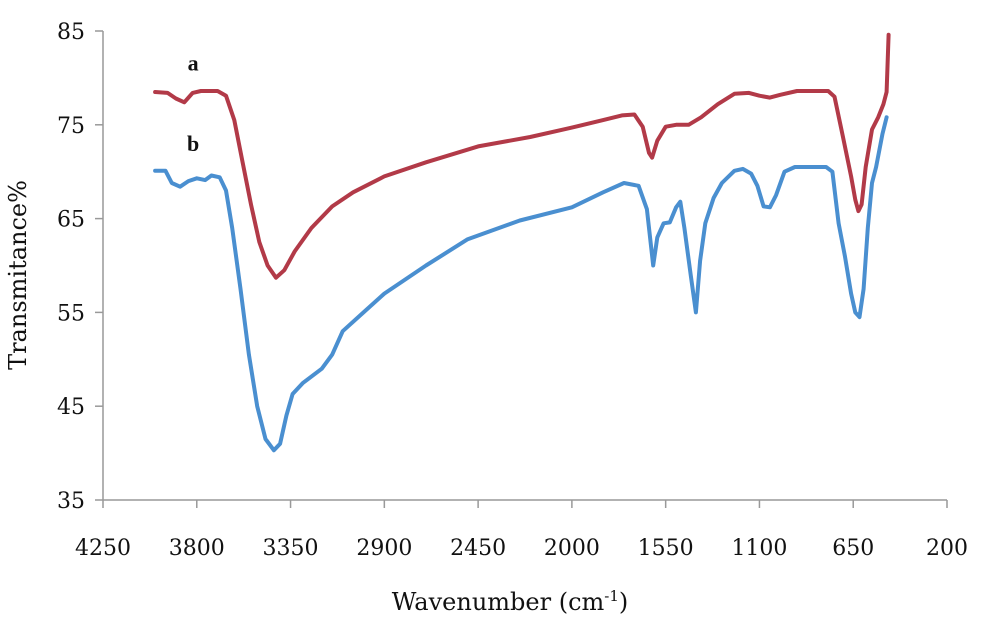  Describe the element at coordinates (572, 548) in the screenshot. I see `x-tick-label: 2000` at that location.